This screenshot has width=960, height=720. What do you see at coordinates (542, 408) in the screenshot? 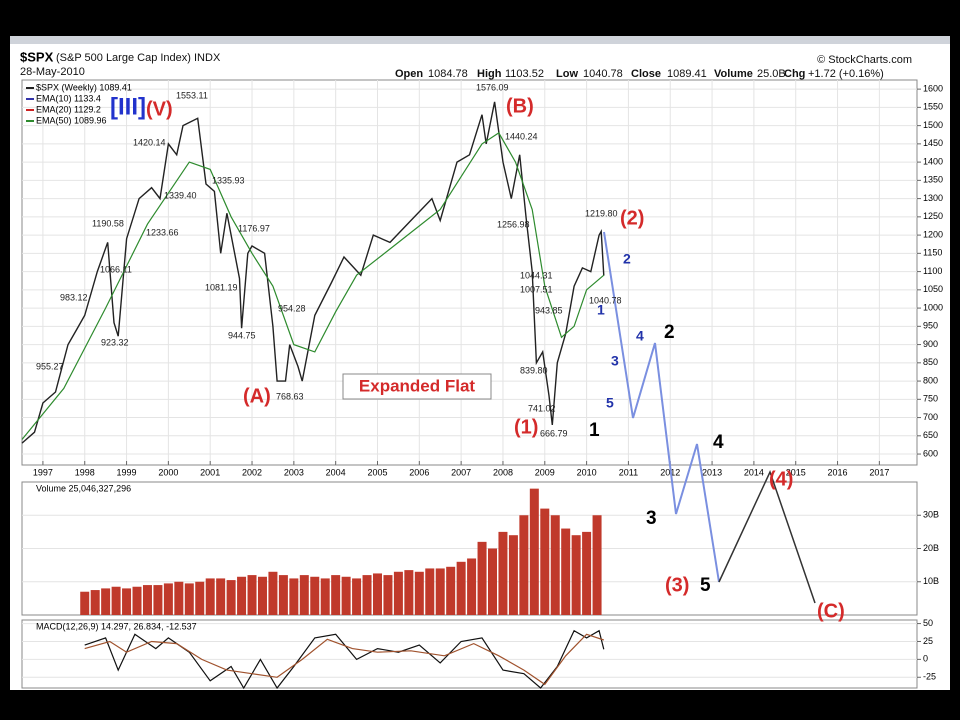
I see `price-label: 741.02` at bounding box center [542, 408].